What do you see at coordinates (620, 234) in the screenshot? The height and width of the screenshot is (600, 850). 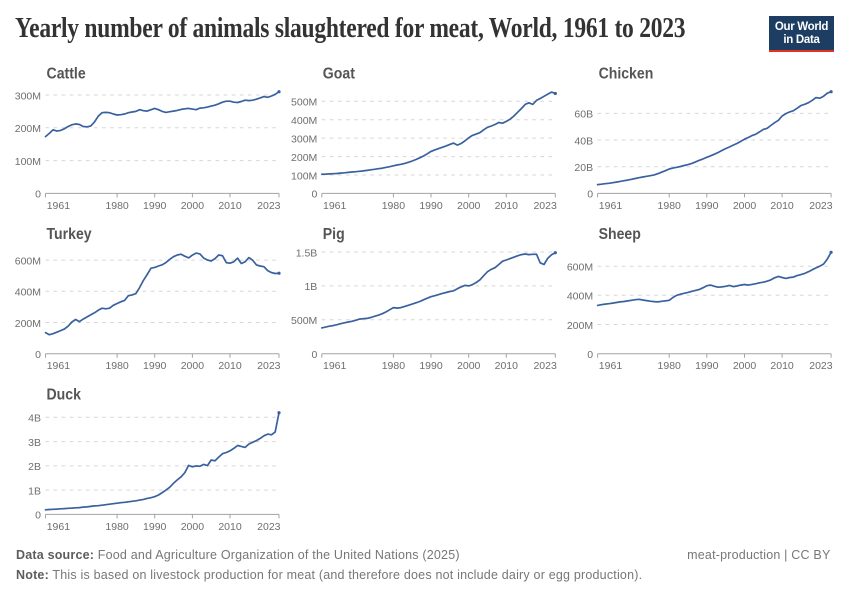 I see `svg-text: Sheep` at bounding box center [620, 234].